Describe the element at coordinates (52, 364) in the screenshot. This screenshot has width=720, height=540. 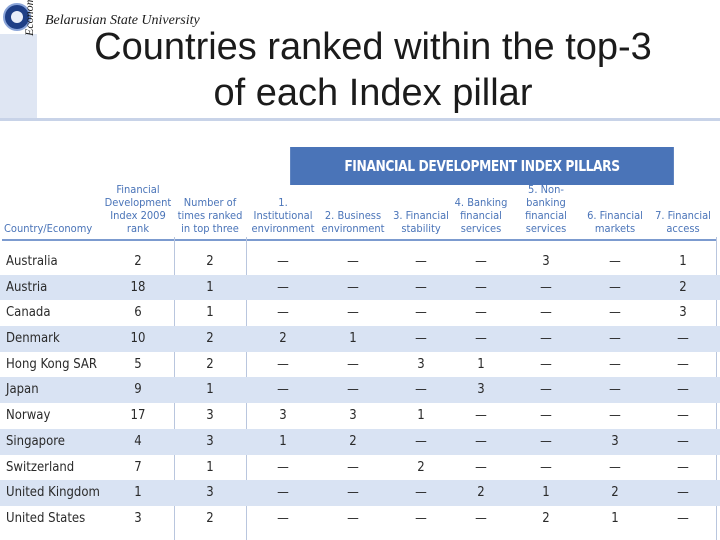
I see `cell-country: Hong Kong SAR` at that location.